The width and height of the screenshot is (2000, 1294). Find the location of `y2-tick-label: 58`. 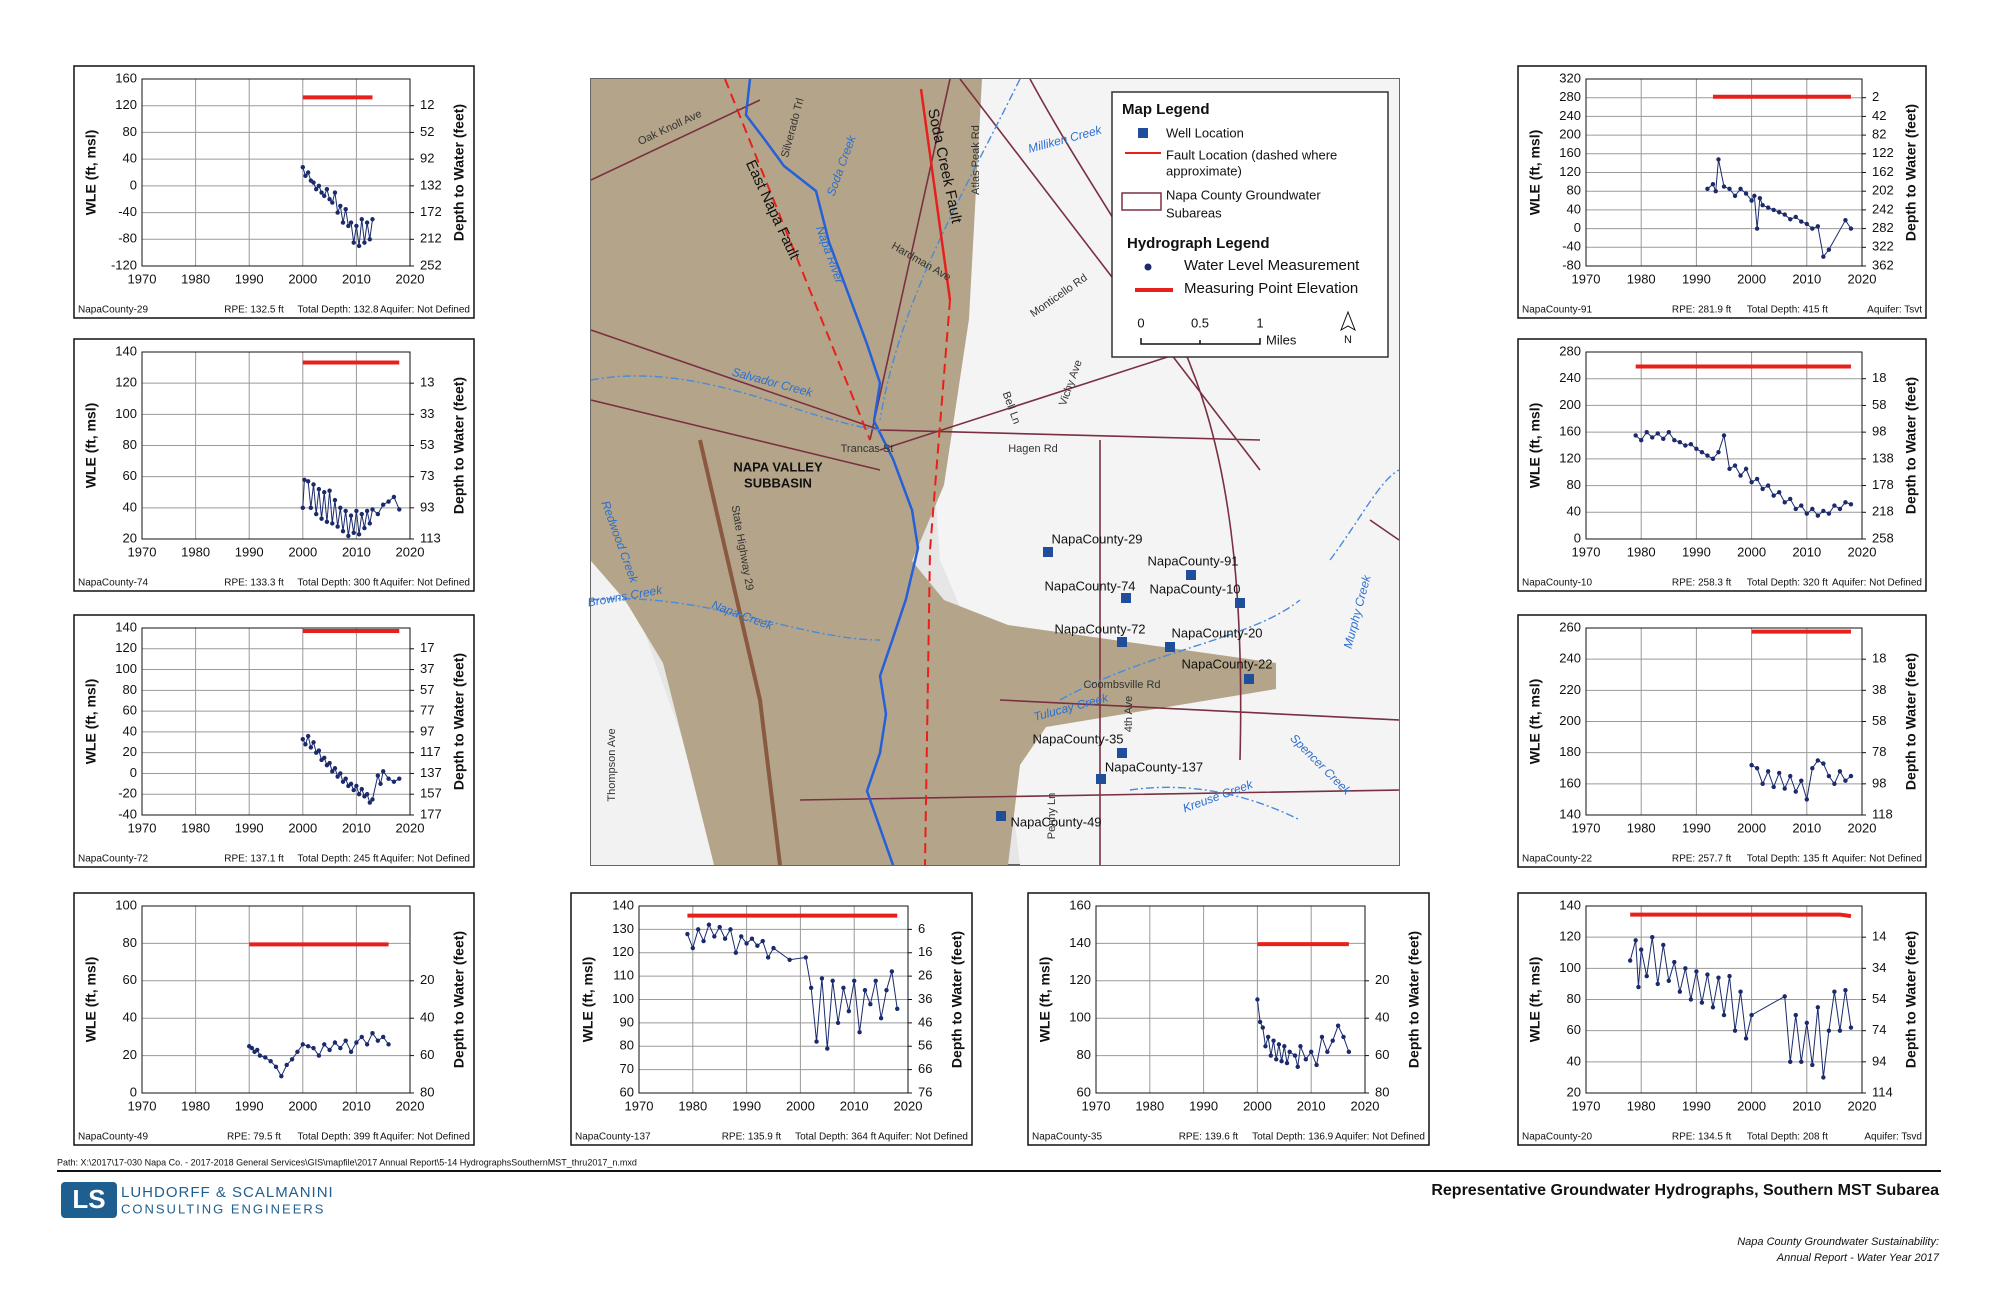

y2-tick-label: 58 is located at coordinates (1879, 720).